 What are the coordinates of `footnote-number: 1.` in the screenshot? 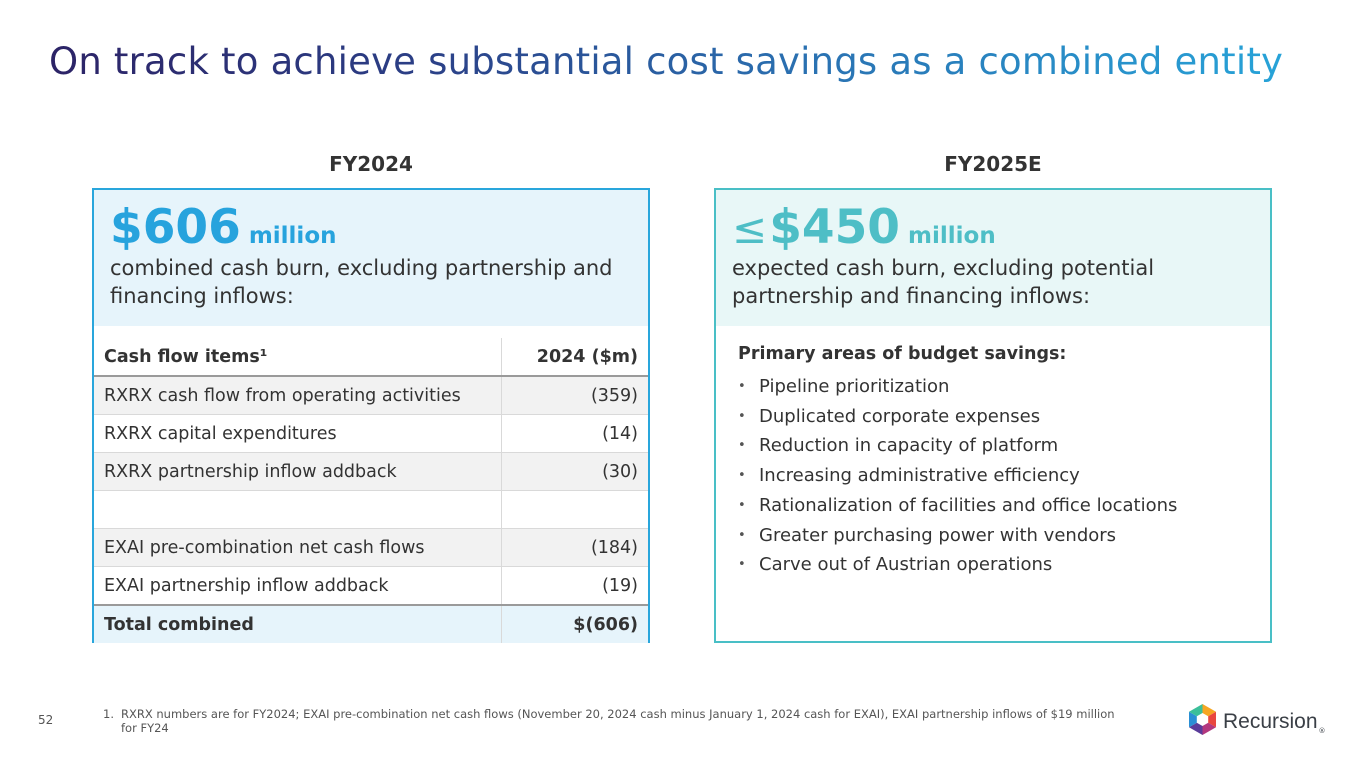 It's located at (108, 714).